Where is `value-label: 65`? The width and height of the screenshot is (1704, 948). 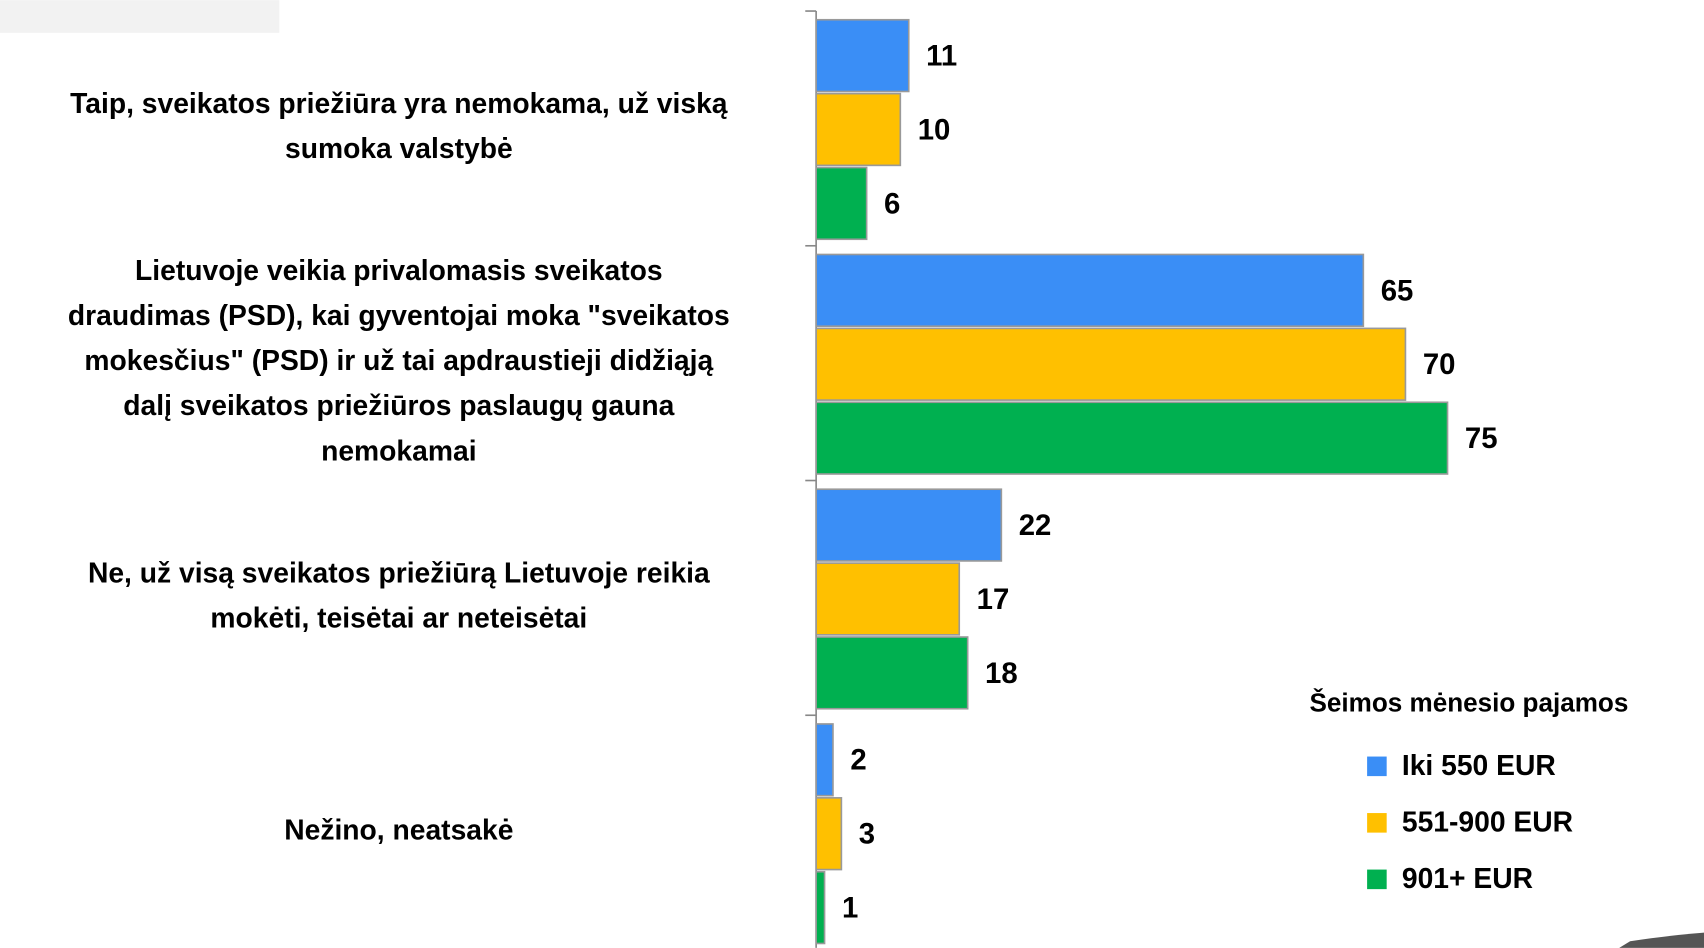
value-label: 65 is located at coordinates (1397, 290).